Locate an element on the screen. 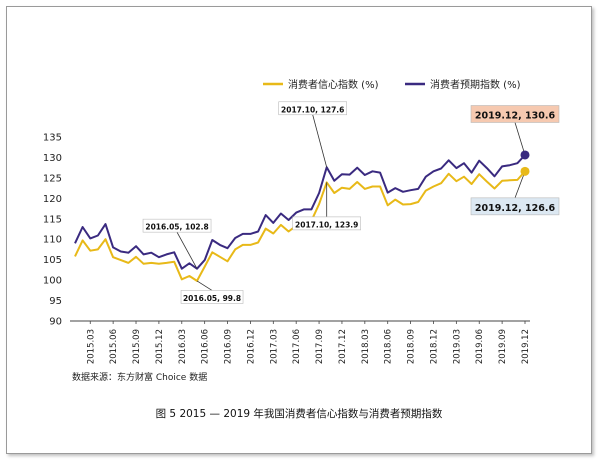 The height and width of the screenshot is (460, 598). y-tick-label: 100 is located at coordinates (52, 281).